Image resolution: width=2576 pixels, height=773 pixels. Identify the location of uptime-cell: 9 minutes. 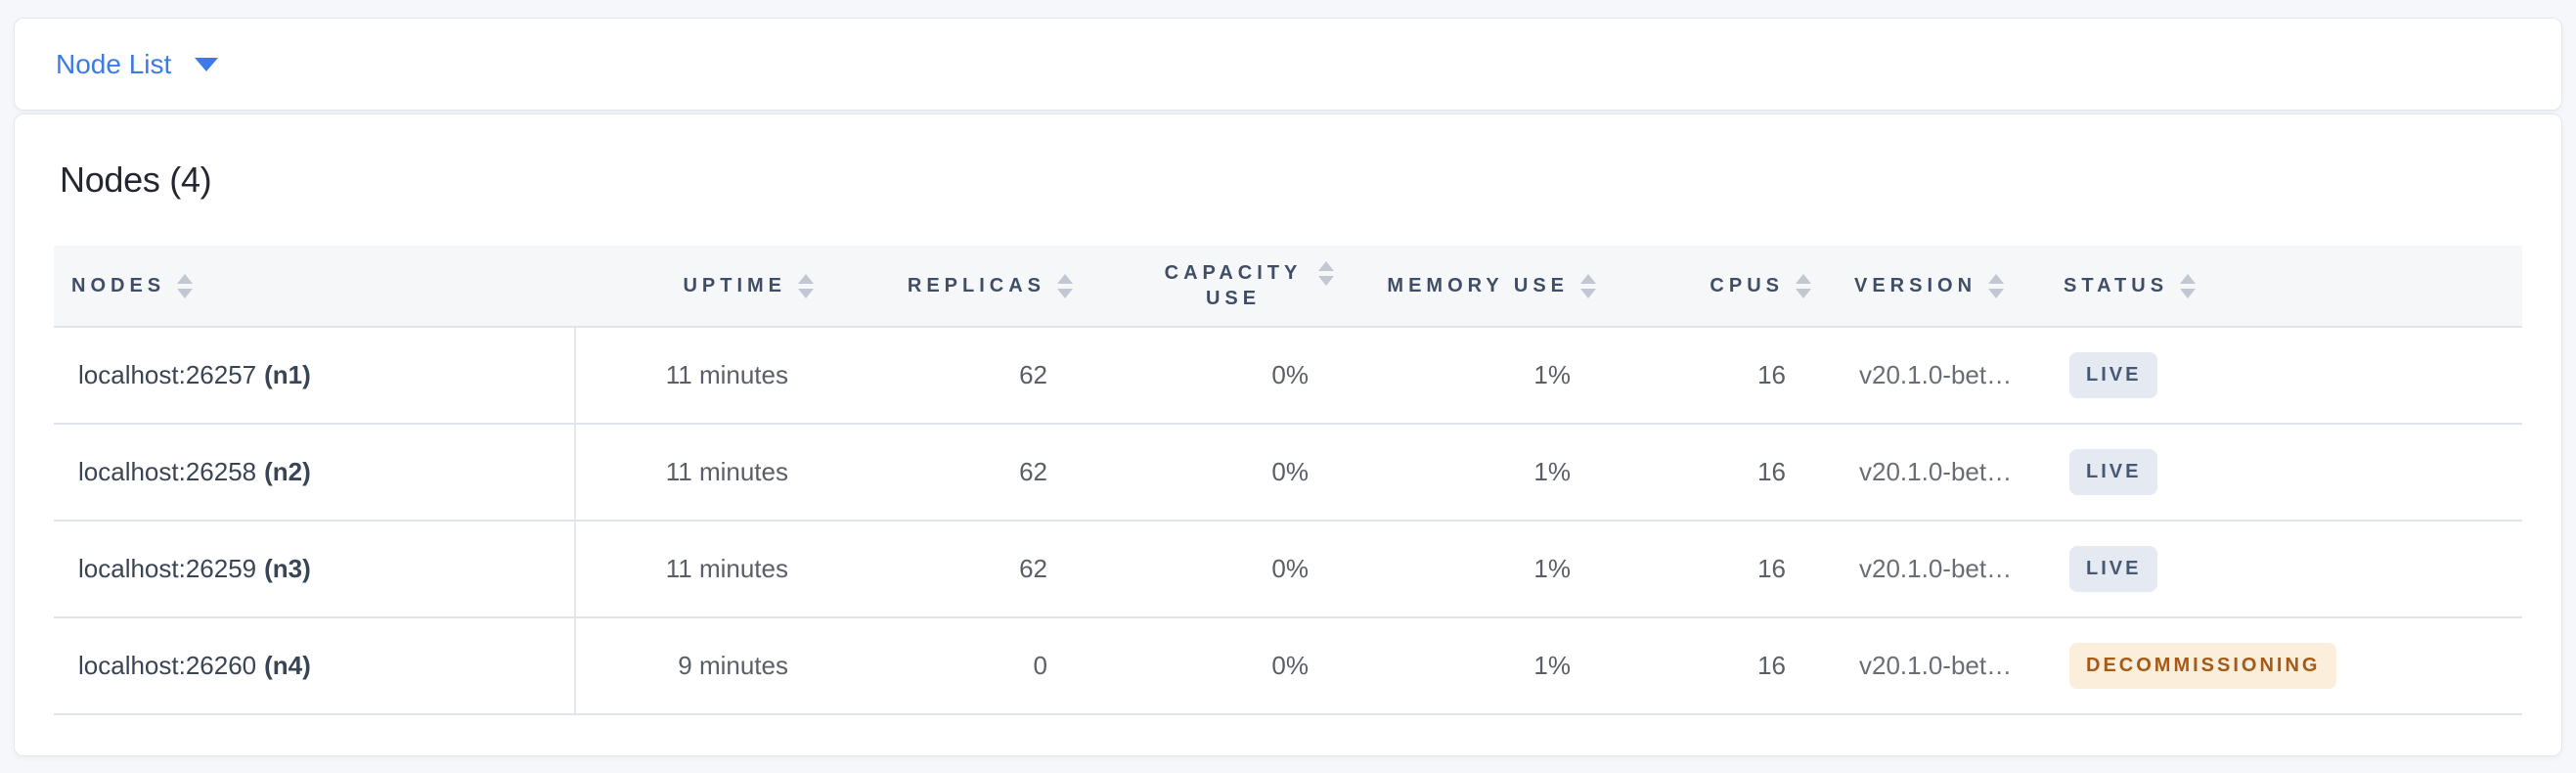
(733, 666).